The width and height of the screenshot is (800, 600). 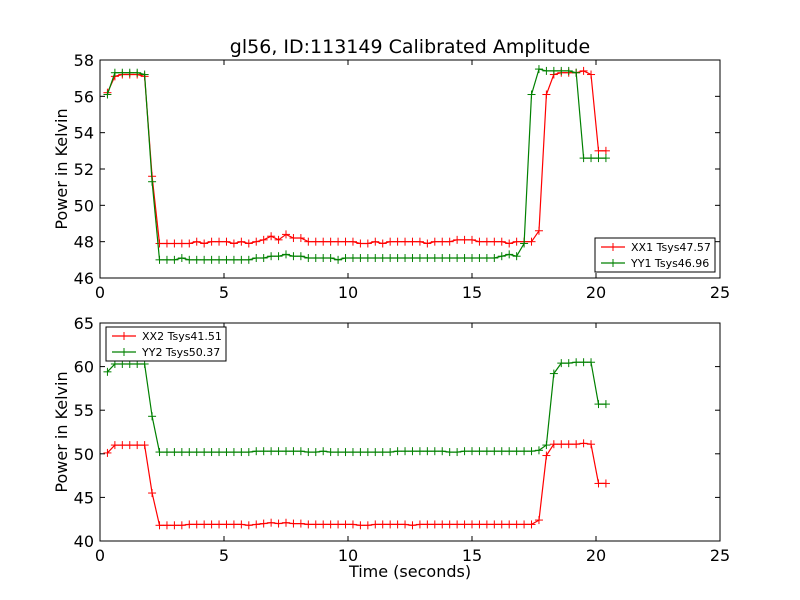 What do you see at coordinates (84, 60) in the screenshot?
I see `y-tick-label: 58` at bounding box center [84, 60].